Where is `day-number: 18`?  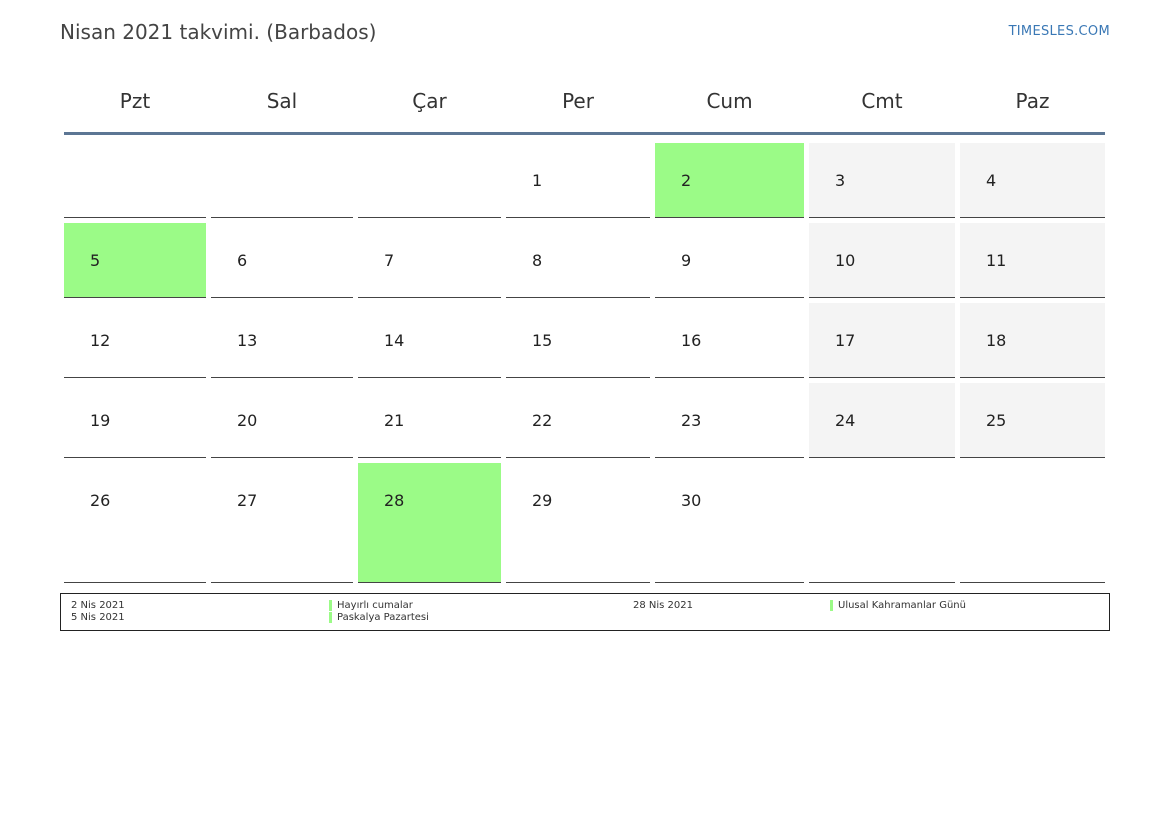
day-number: 18 is located at coordinates (996, 340).